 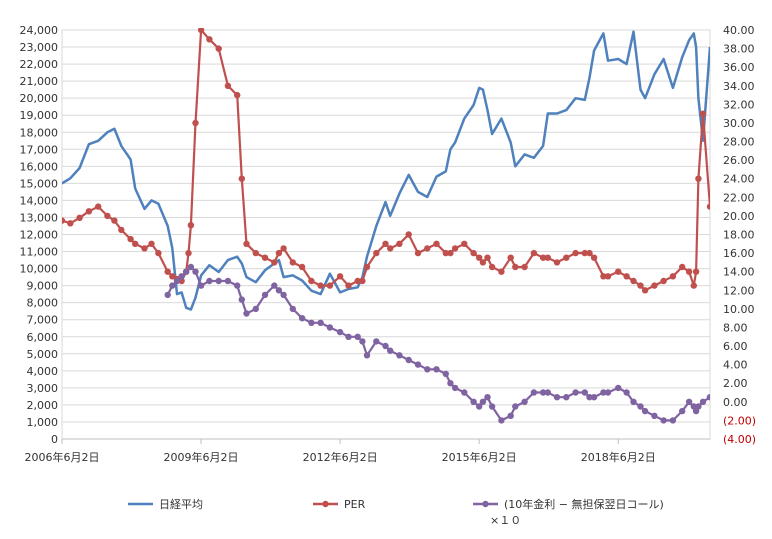 What do you see at coordinates (39, 81) in the screenshot?
I see `y-left-tick-label: 21,000` at bounding box center [39, 81].